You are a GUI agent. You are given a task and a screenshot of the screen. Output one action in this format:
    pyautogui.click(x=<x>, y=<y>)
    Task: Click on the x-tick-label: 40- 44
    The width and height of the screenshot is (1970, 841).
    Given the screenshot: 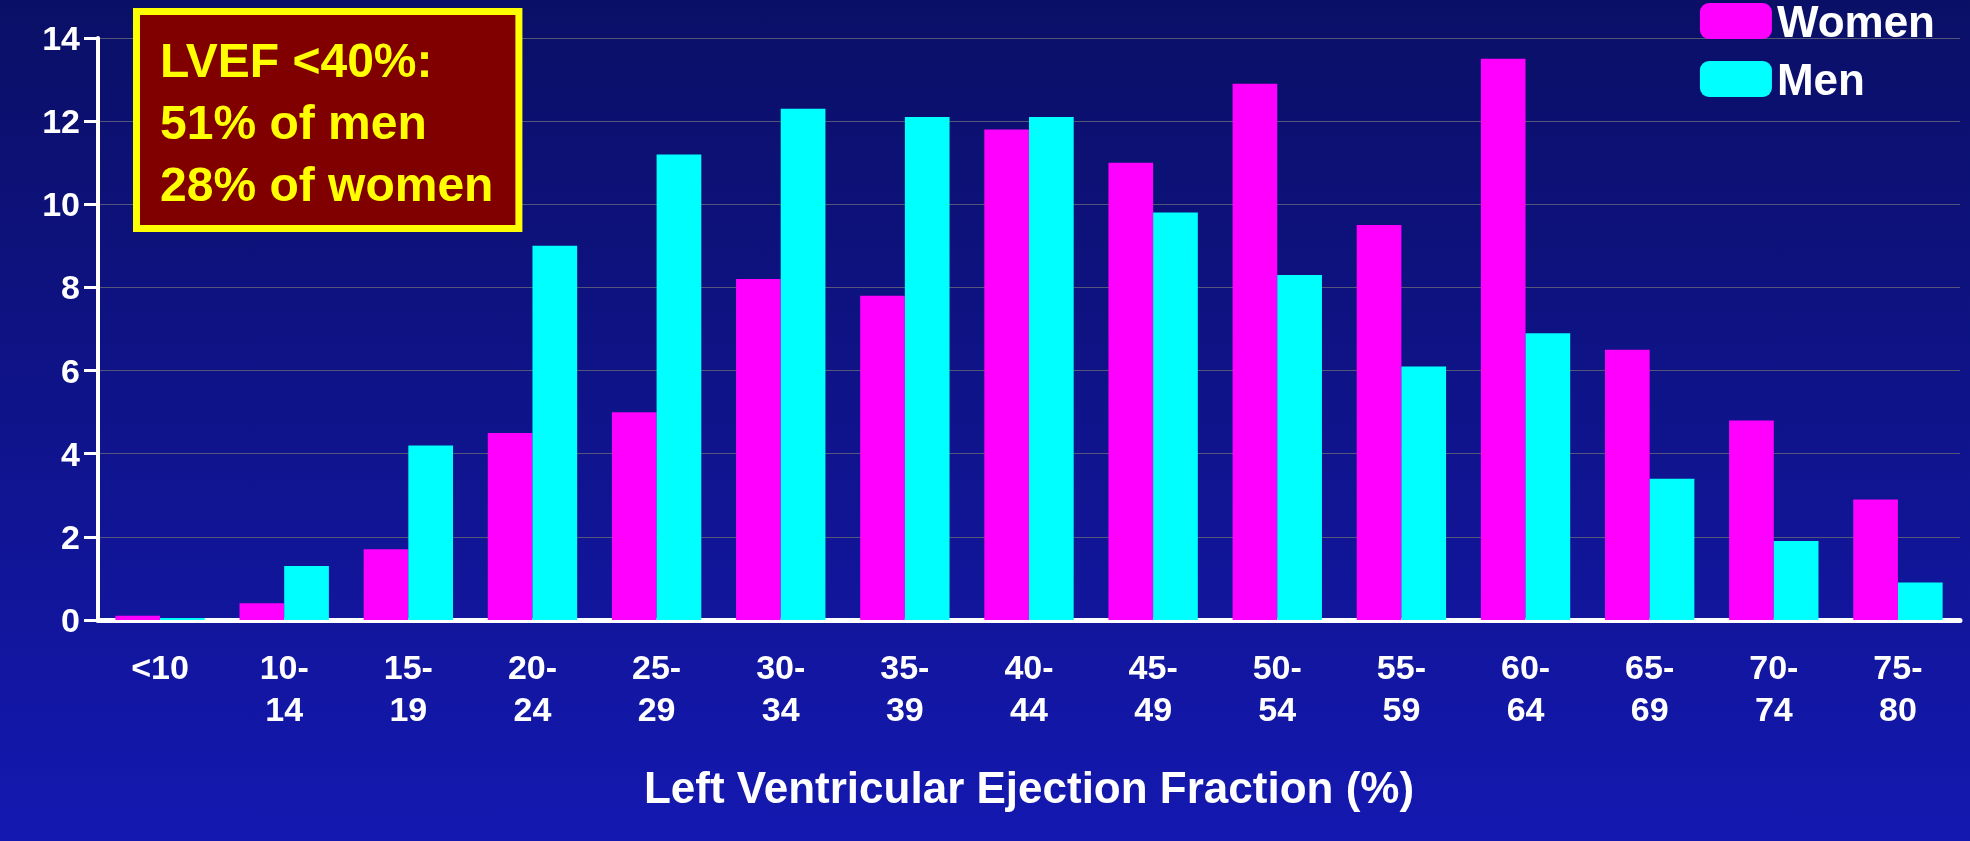 What is the action you would take?
    pyautogui.click(x=1029, y=688)
    